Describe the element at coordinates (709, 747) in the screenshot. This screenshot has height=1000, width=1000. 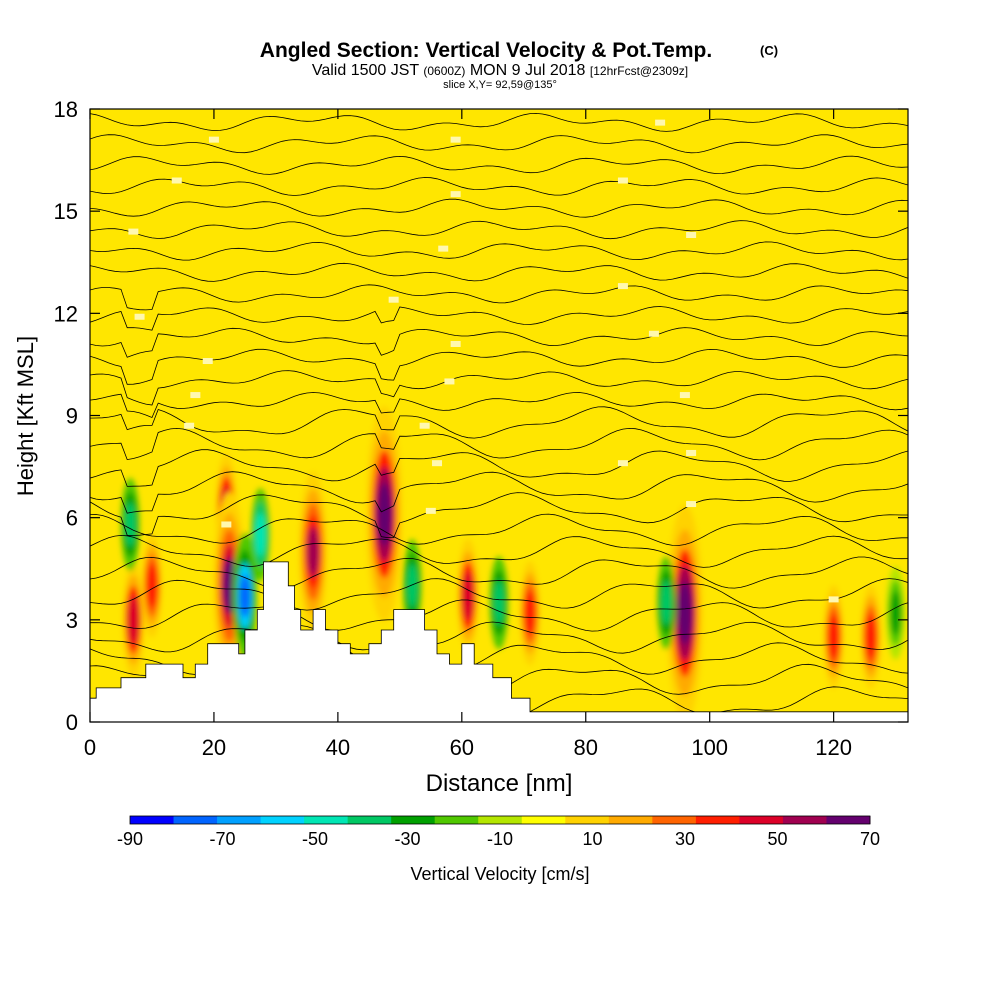
I see `x-tick-label: 100` at that location.